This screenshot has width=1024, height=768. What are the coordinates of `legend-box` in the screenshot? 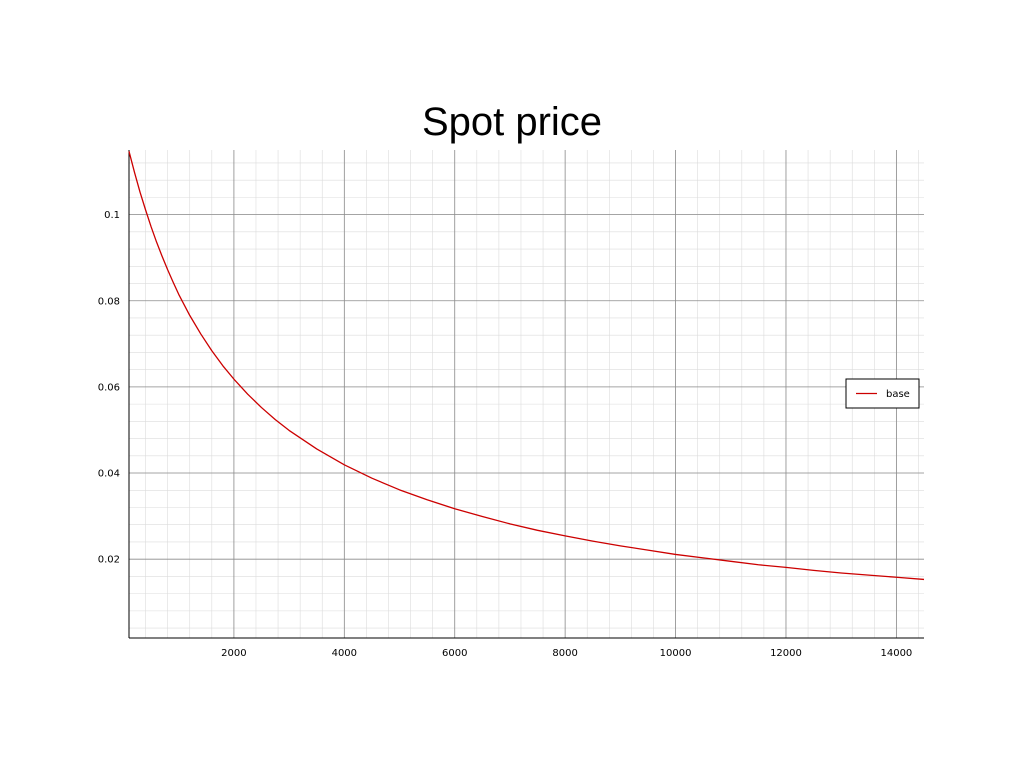 It's located at (882, 393).